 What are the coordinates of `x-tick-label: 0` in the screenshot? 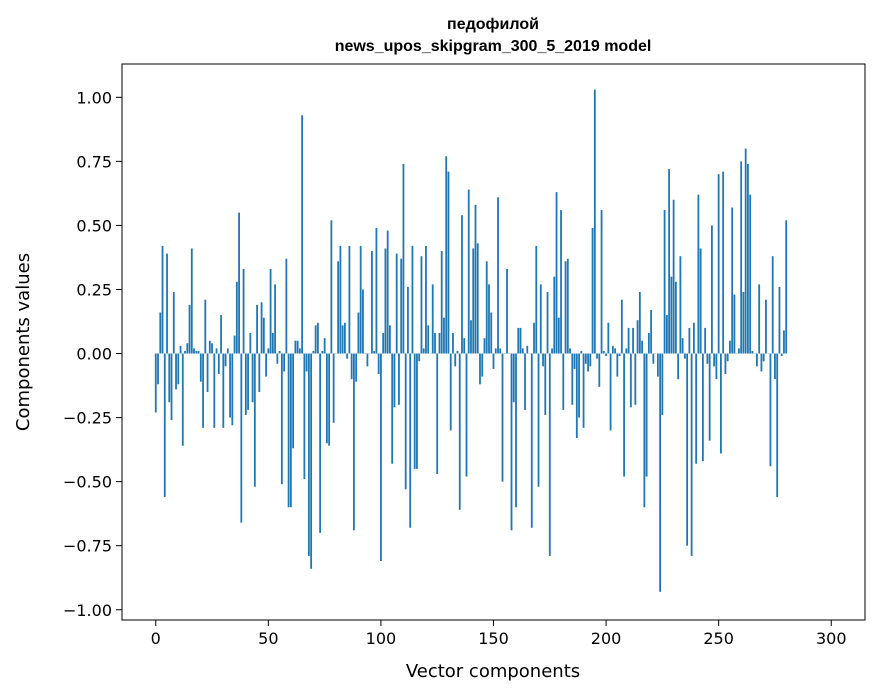 It's located at (156, 638).